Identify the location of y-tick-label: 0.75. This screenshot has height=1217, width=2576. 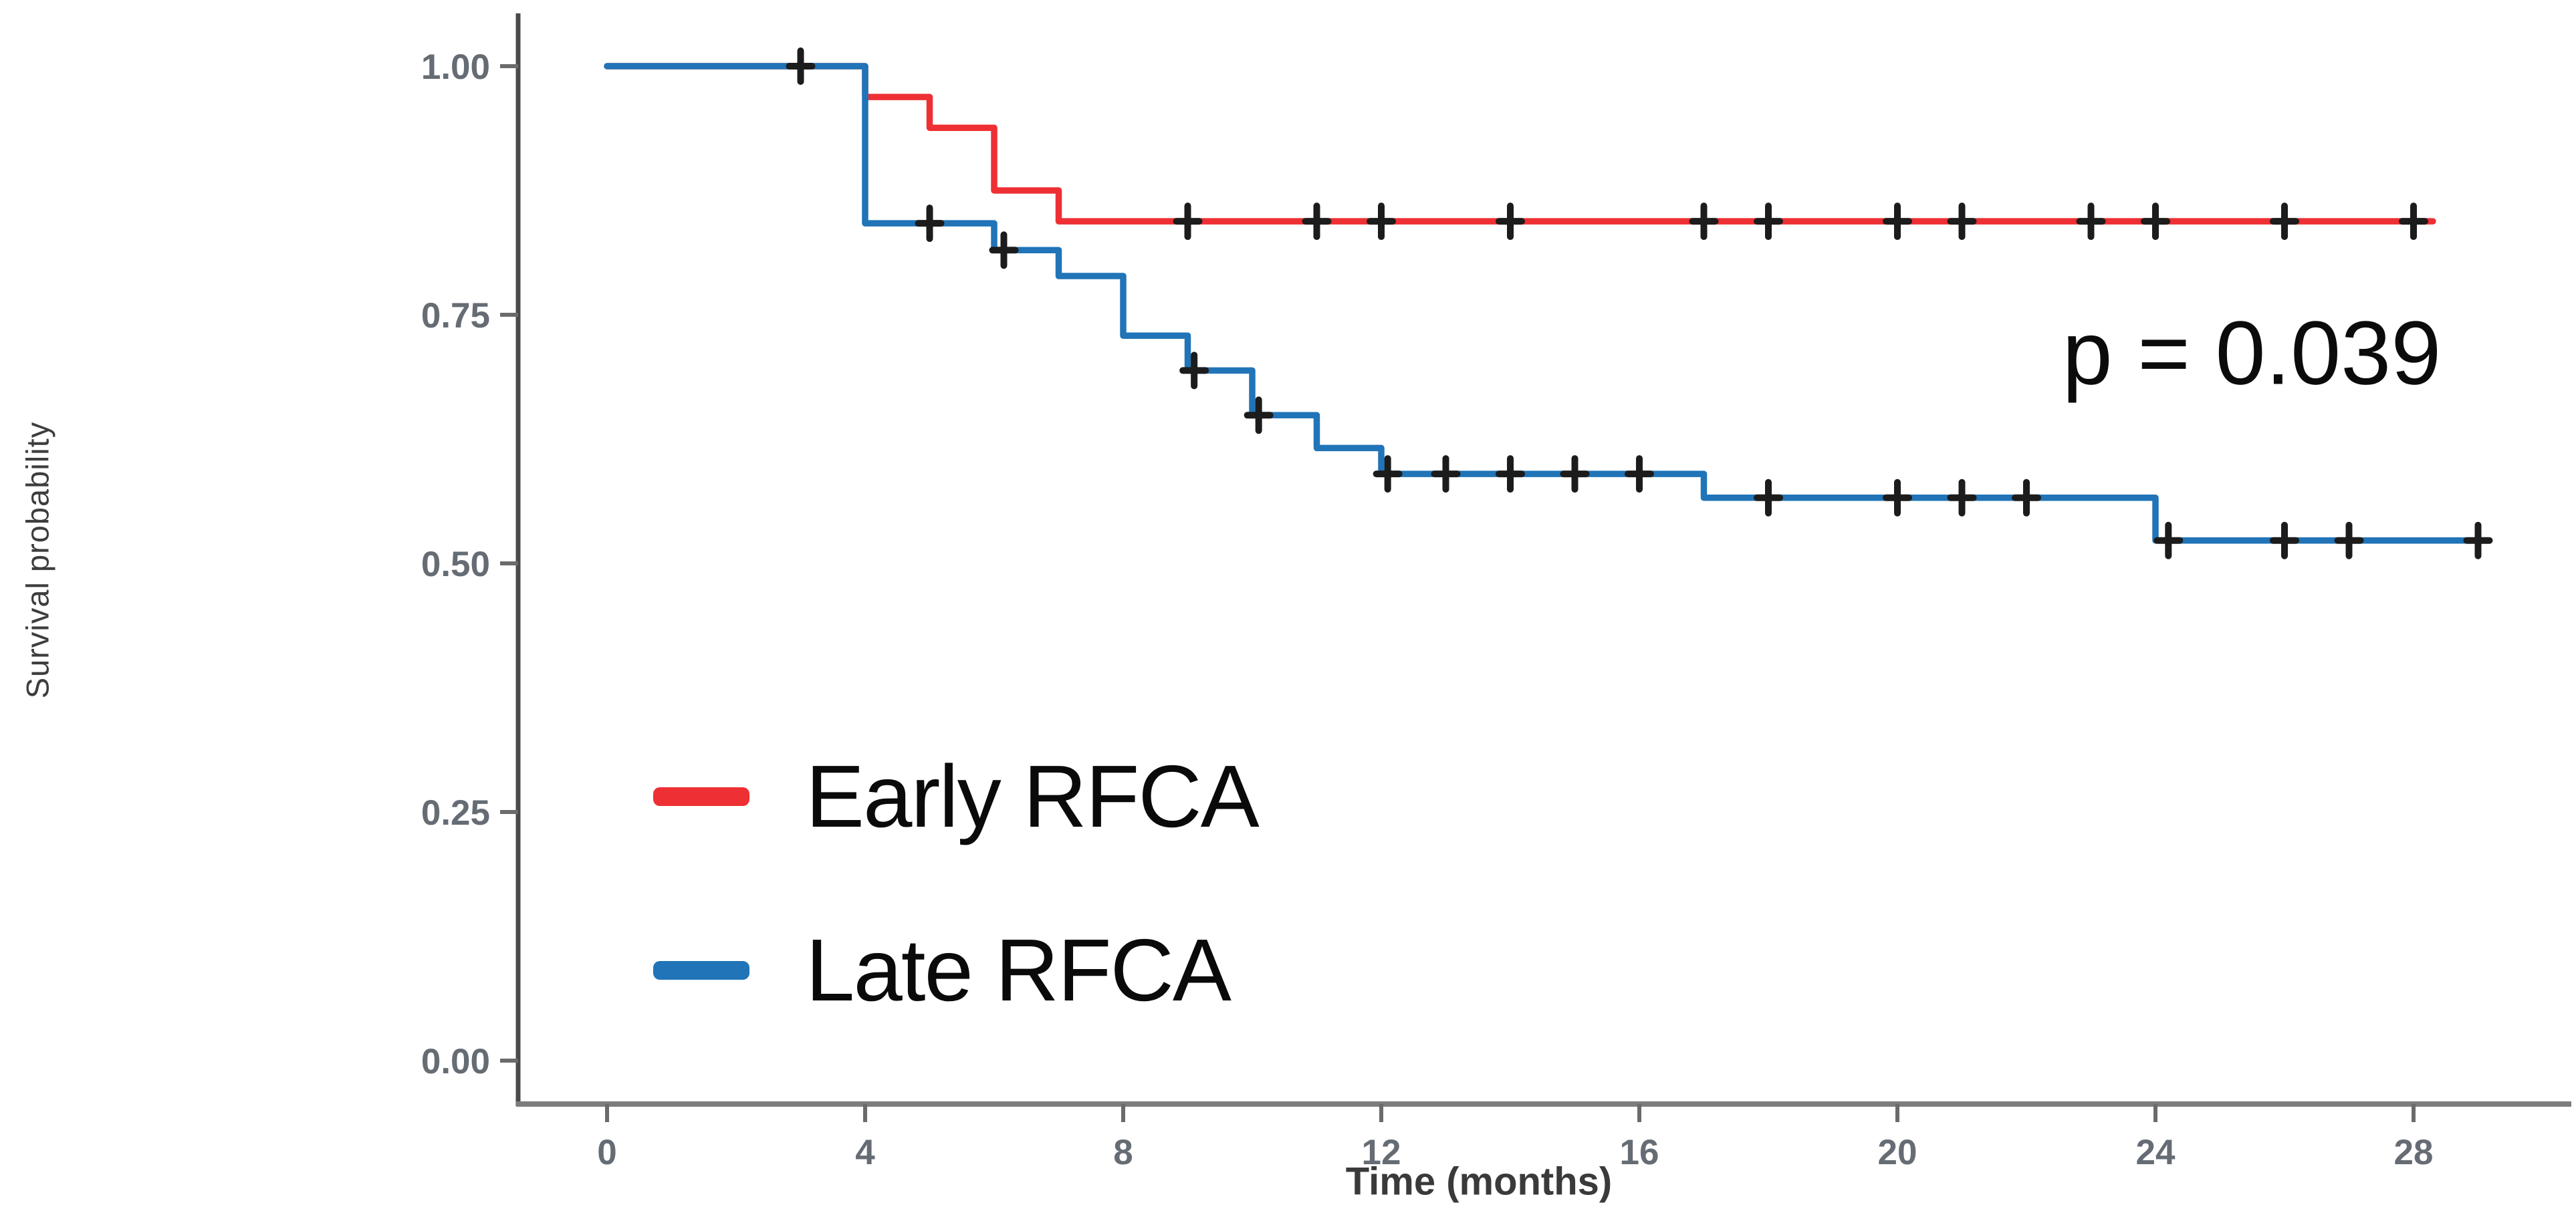
(455, 315).